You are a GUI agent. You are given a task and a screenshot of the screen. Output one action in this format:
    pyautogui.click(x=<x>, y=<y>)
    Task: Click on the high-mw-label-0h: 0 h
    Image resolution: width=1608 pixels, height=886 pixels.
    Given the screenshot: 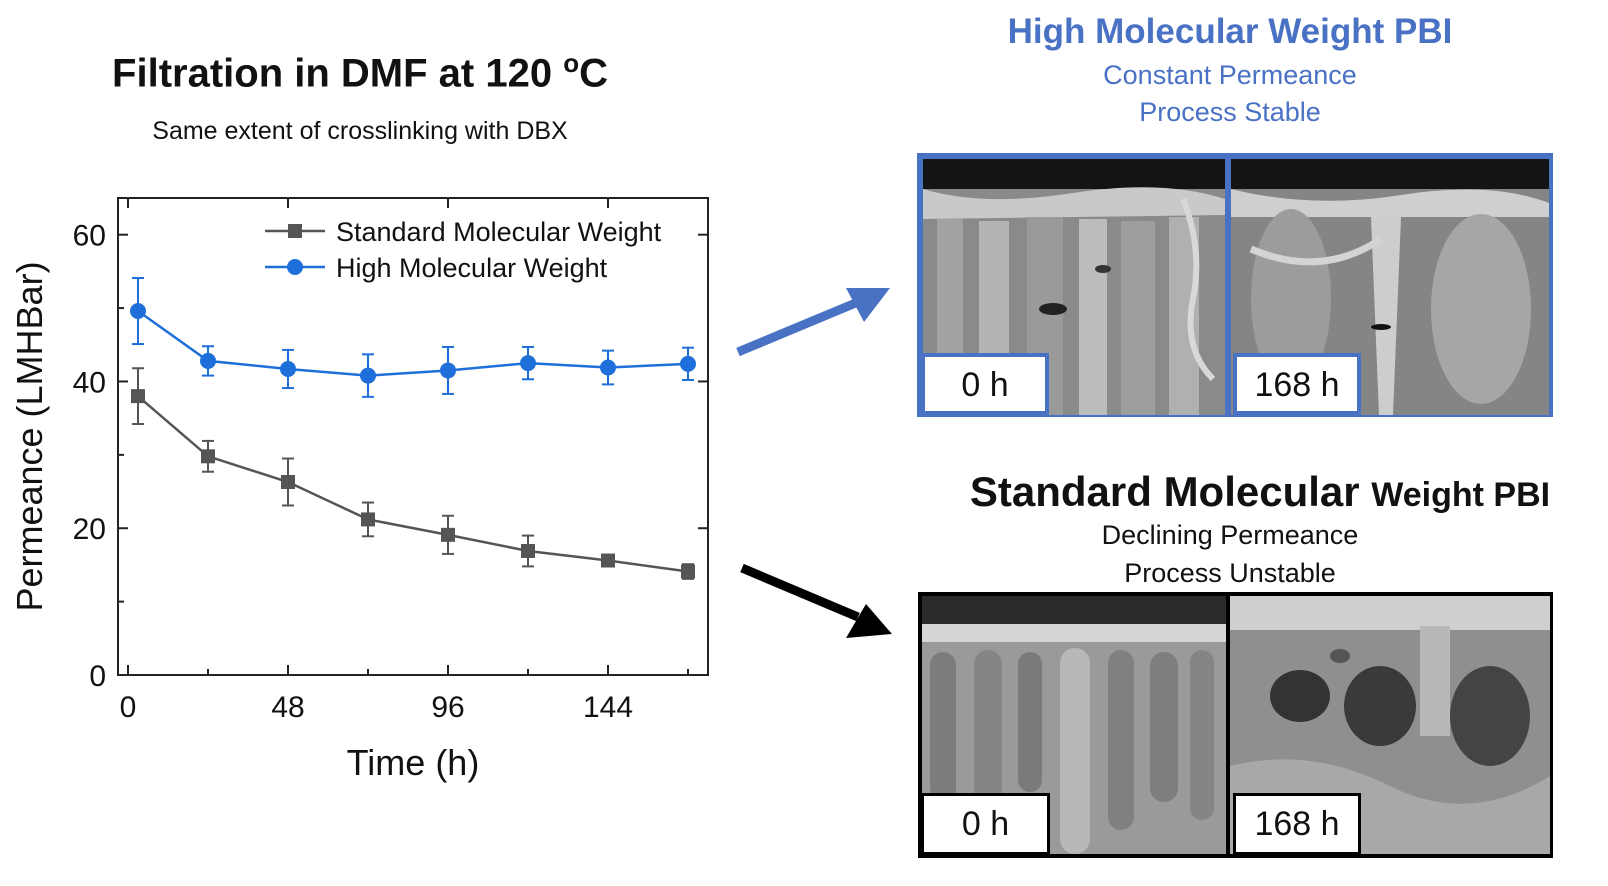 What is the action you would take?
    pyautogui.click(x=985, y=384)
    